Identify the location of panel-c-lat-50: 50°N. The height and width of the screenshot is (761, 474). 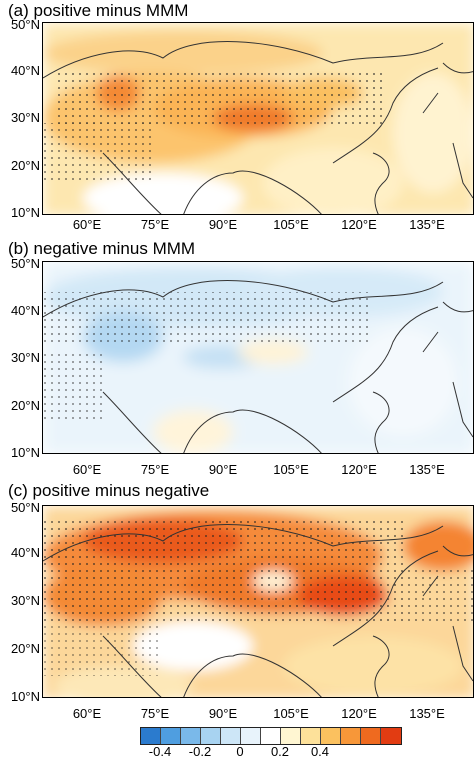
(25, 507).